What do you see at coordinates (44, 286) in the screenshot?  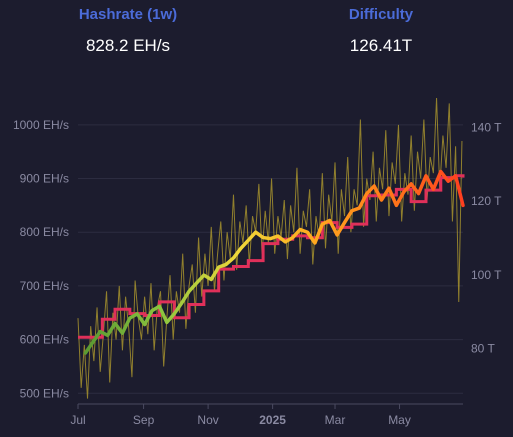 I see `left-tick-label: 700 EH/s` at bounding box center [44, 286].